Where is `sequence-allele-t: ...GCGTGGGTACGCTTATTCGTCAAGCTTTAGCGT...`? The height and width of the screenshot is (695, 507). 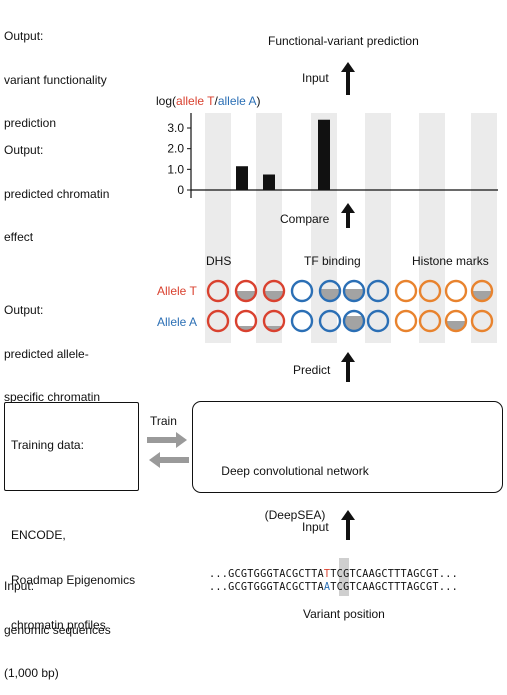 sequence-allele-t: ...GCGTGGGTACGCTTATTCGTCAAGCTTTAGCGT... is located at coordinates (333, 574).